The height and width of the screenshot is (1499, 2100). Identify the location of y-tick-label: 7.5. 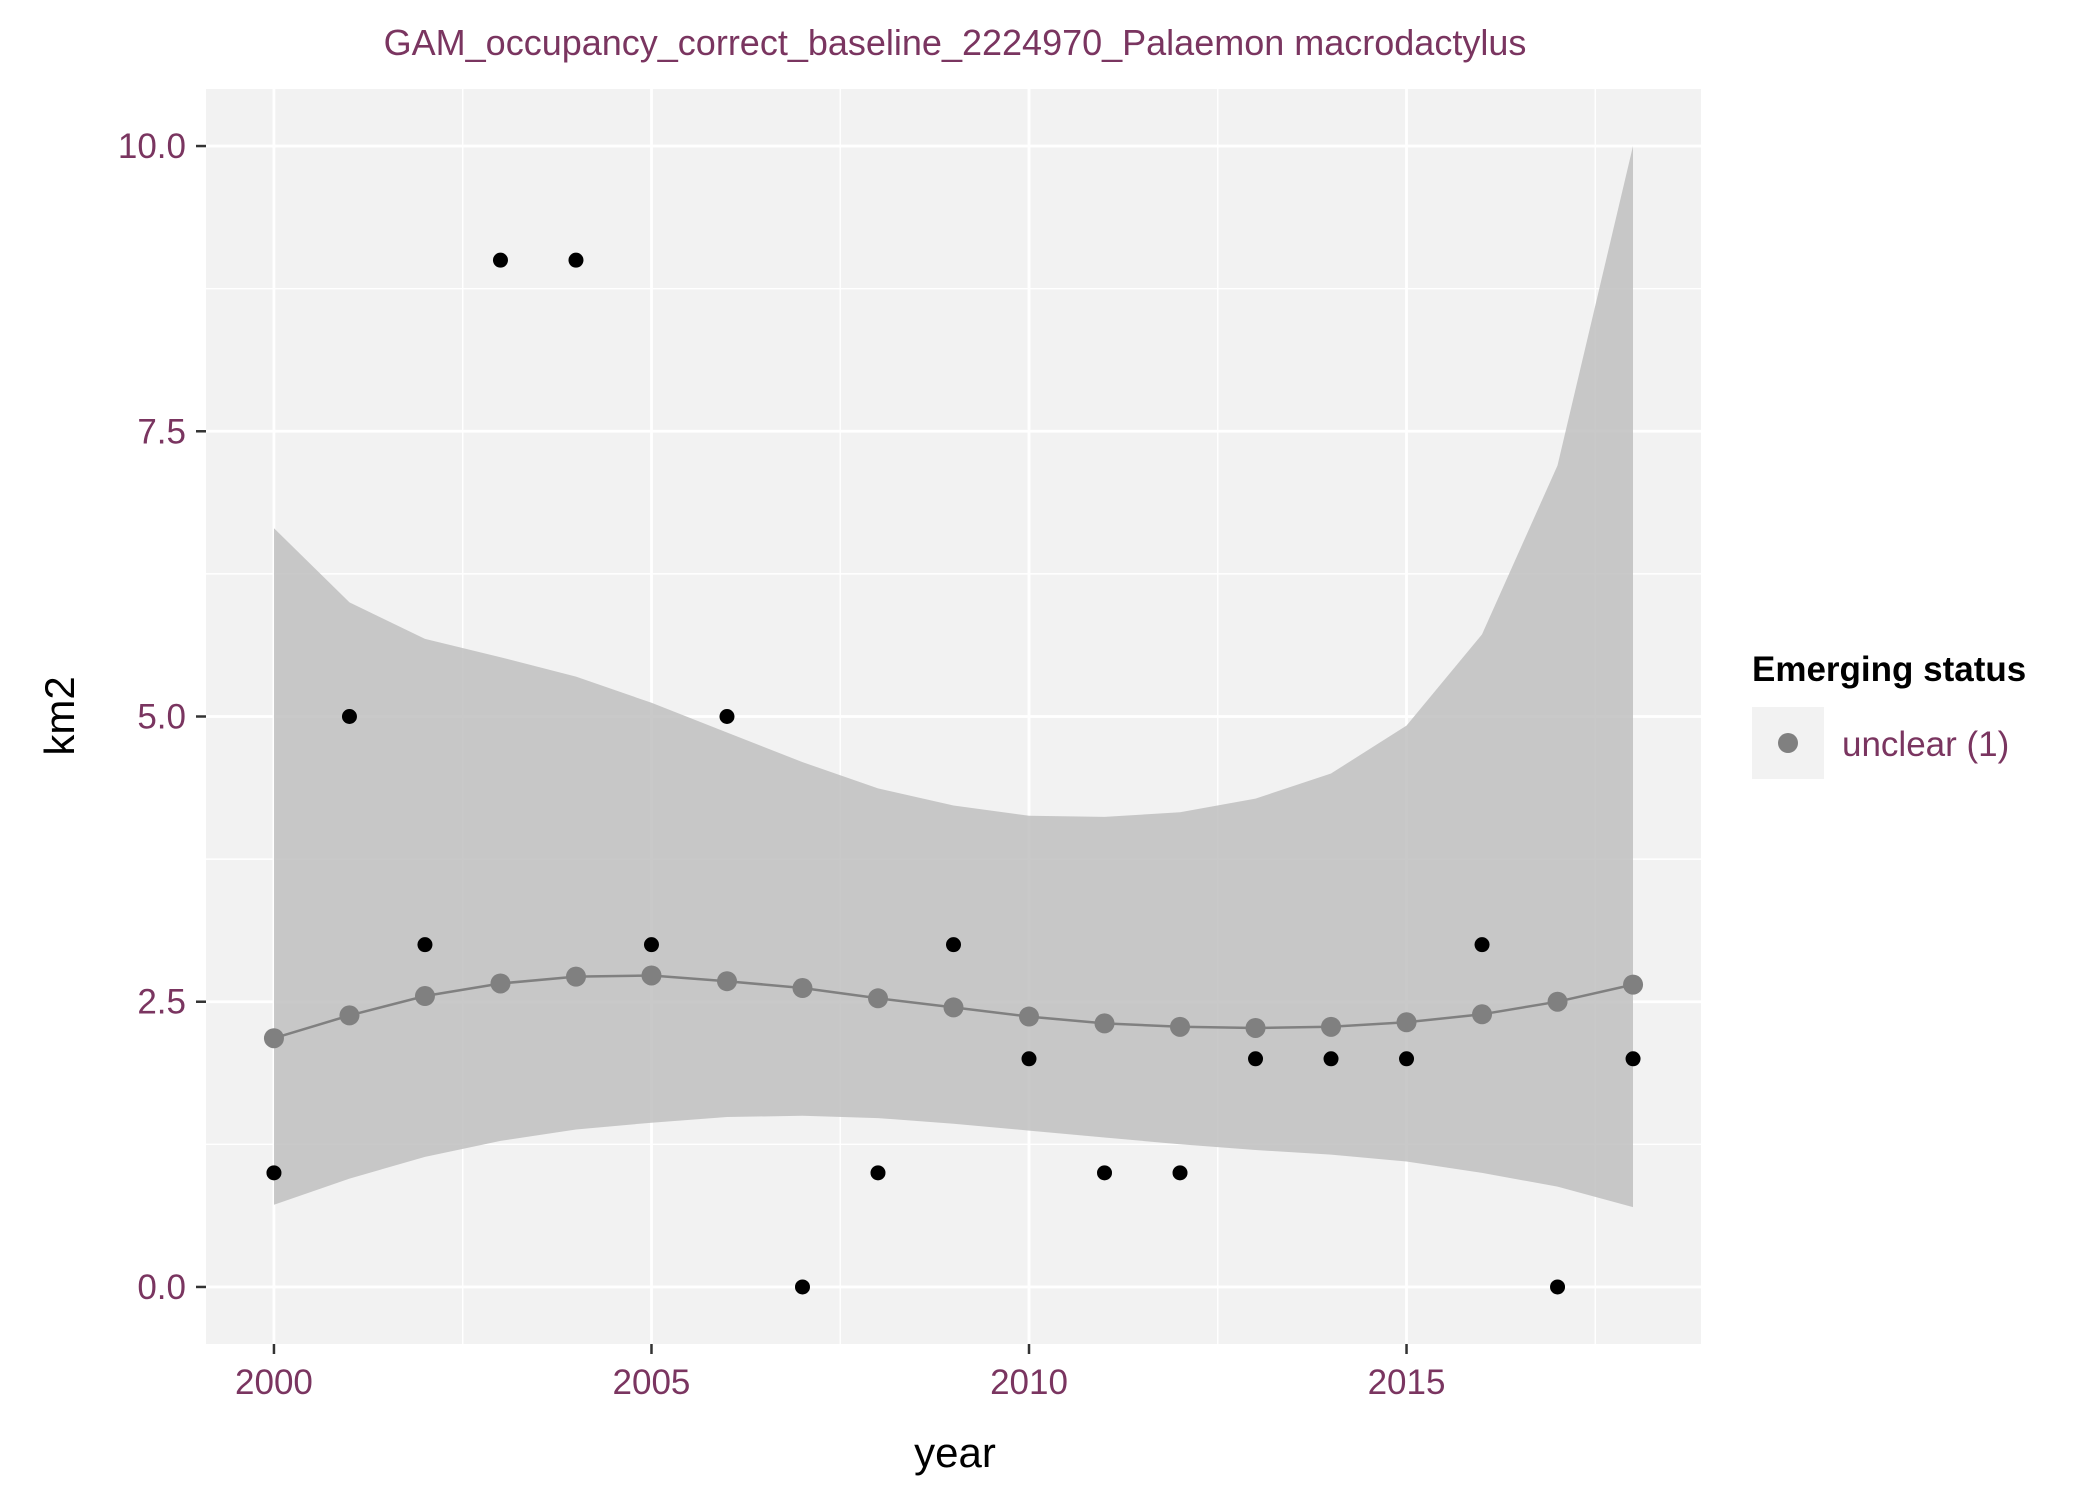
(161, 431).